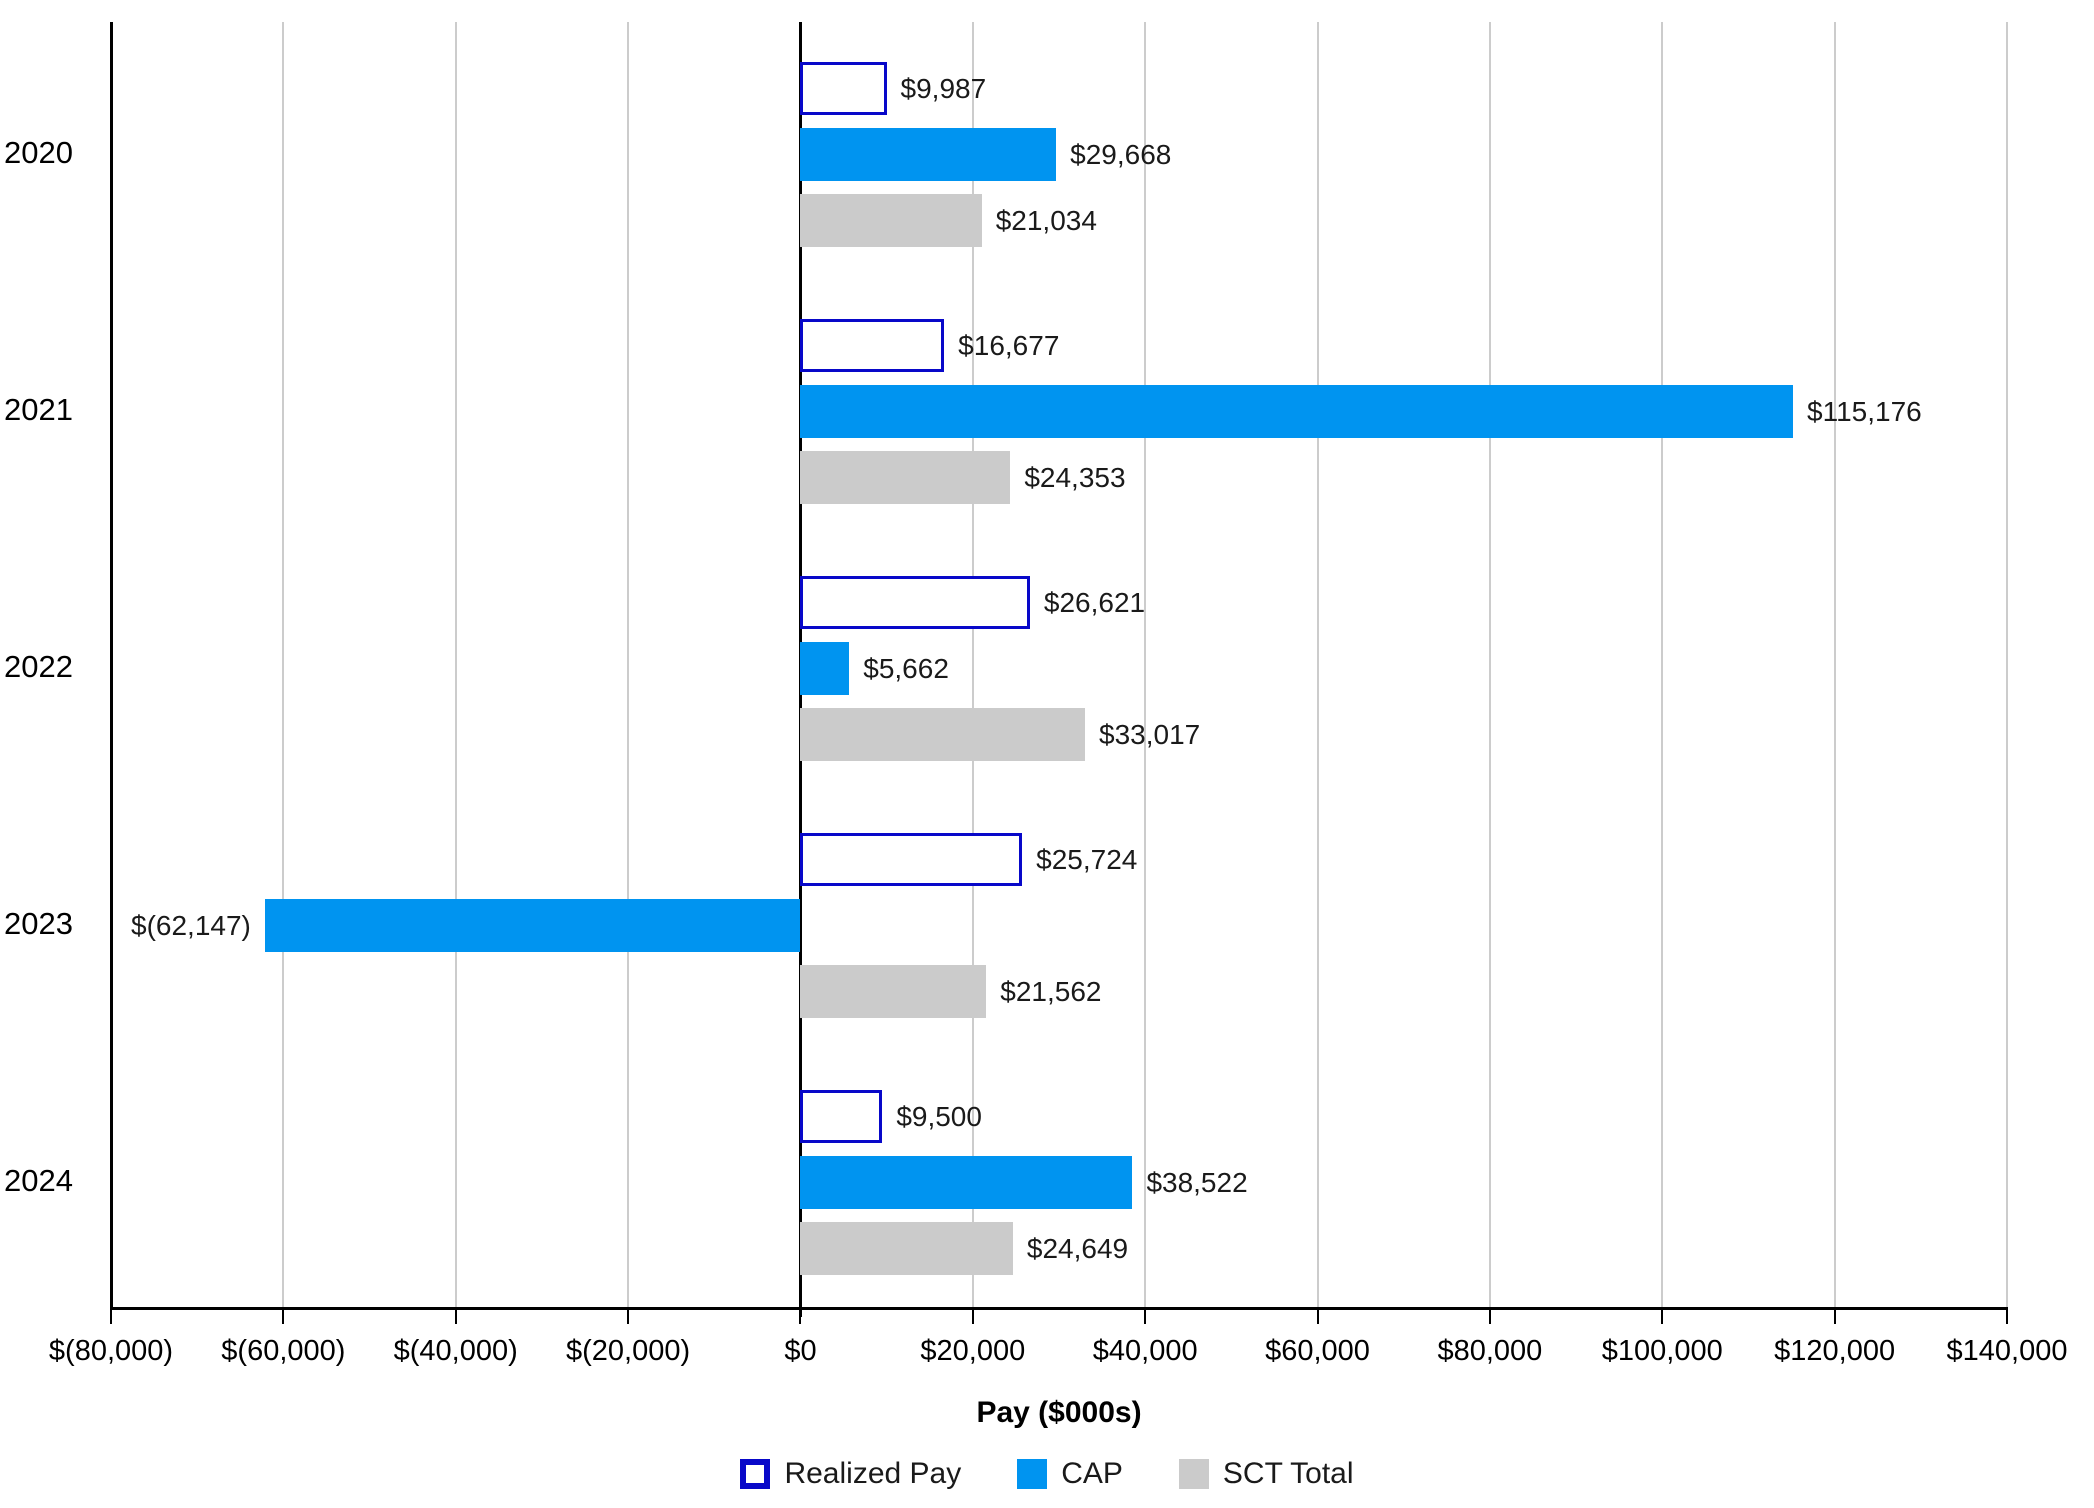  What do you see at coordinates (111, 1351) in the screenshot?
I see `x-tick-label: $(80,000)` at bounding box center [111, 1351].